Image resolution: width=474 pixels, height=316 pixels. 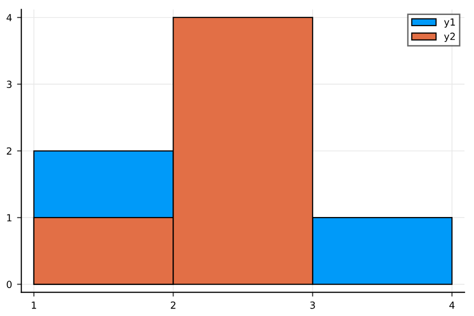 I want to click on x-tick-label: 4, so click(x=452, y=305).